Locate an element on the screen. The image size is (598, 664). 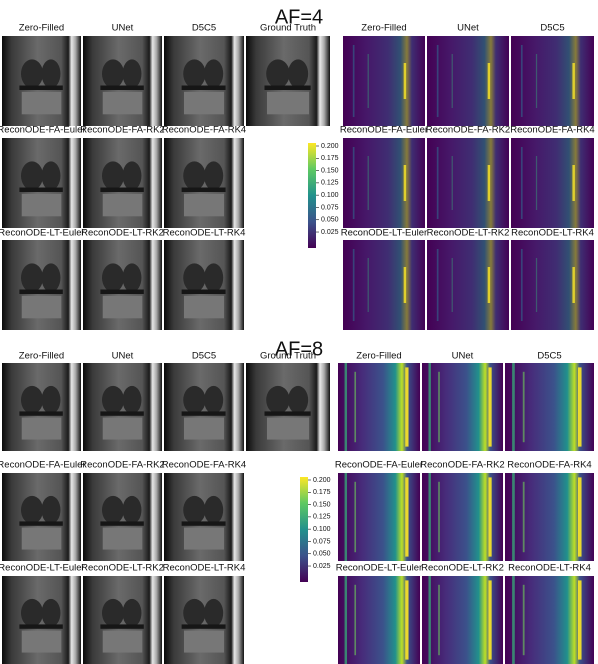
section-title: AF=4 is located at coordinates (299, 17).